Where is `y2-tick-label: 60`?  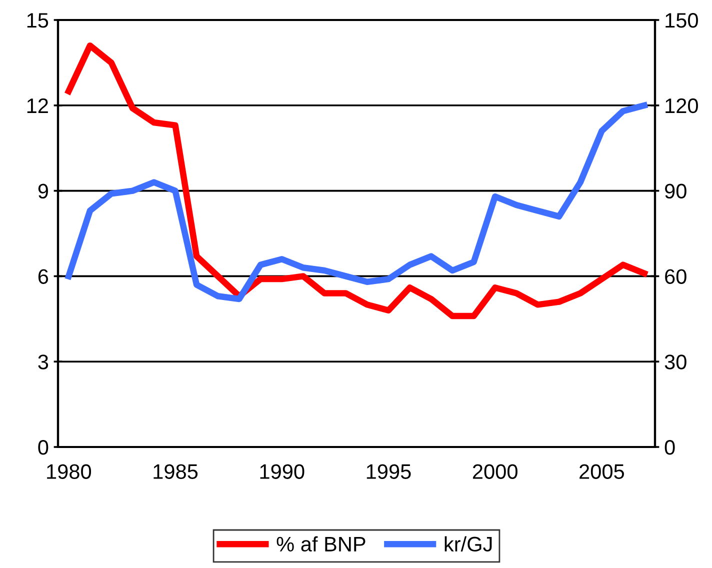 y2-tick-label: 60 is located at coordinates (675, 276).